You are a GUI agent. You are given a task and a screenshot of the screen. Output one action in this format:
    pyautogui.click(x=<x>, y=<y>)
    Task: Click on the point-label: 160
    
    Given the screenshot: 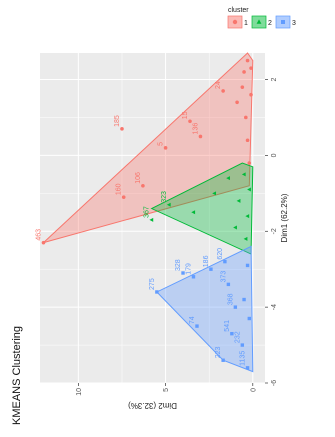 What is the action you would take?
    pyautogui.click(x=119, y=189)
    